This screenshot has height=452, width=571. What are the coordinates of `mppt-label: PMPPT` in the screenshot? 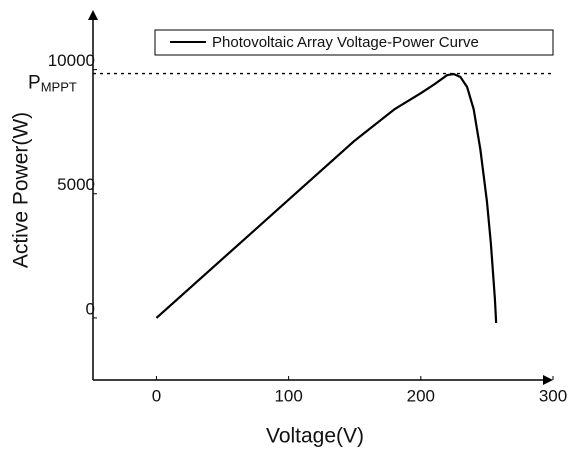 It's located at (52, 84).